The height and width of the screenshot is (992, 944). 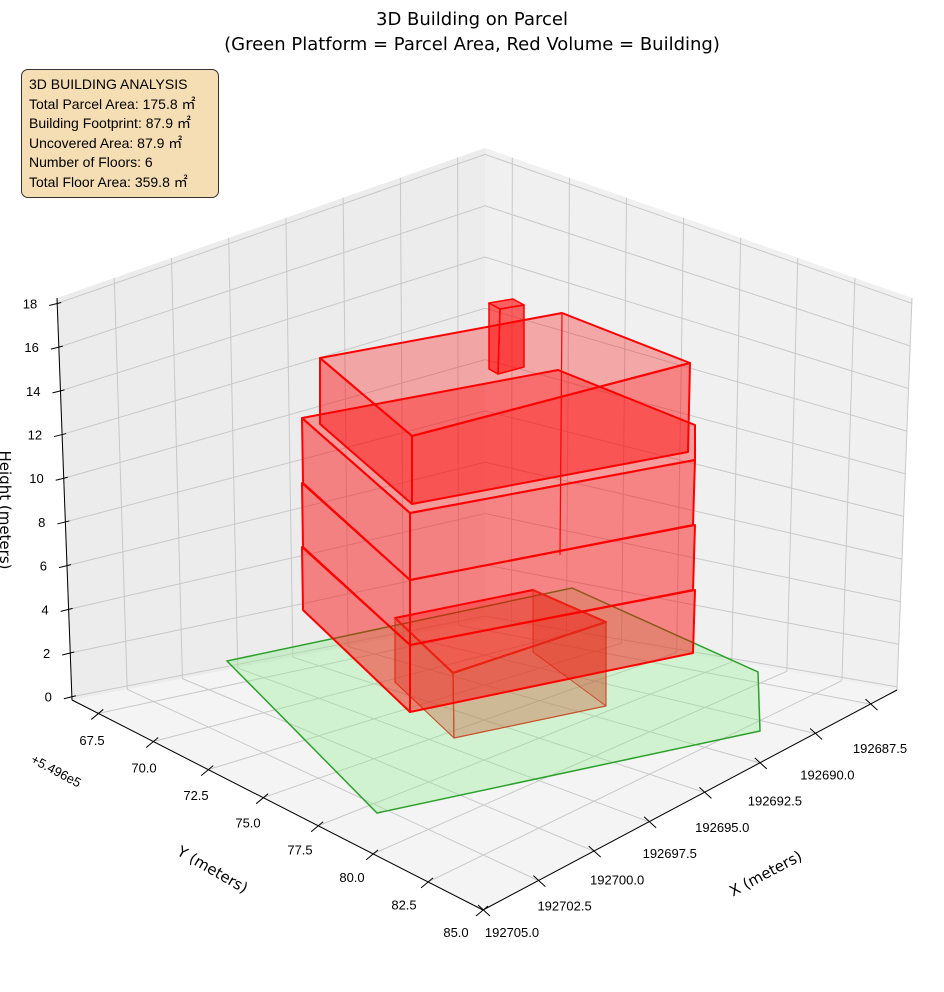 What do you see at coordinates (617, 879) in the screenshot?
I see `x-tick-label: 192700.0` at bounding box center [617, 879].